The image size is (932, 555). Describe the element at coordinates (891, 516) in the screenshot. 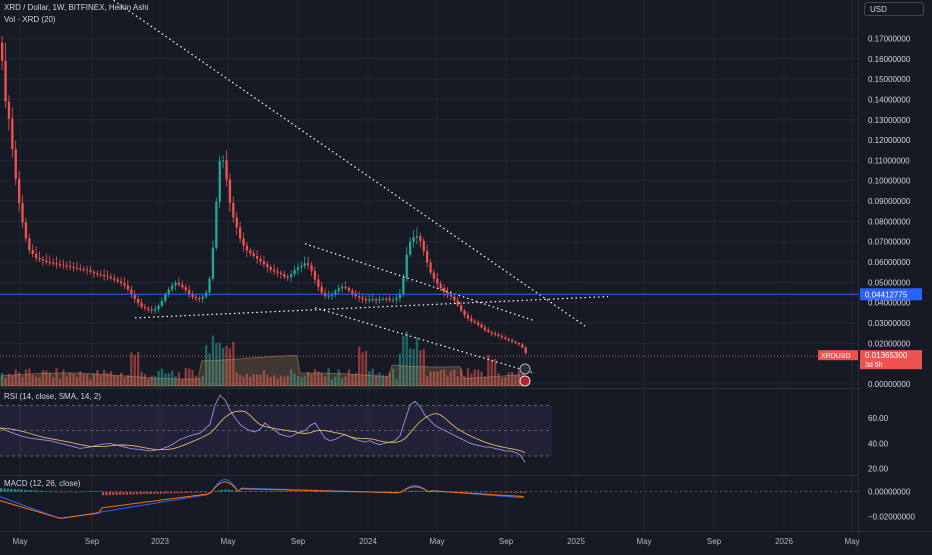

I see `macd-tick-label: −0.02000000` at that location.